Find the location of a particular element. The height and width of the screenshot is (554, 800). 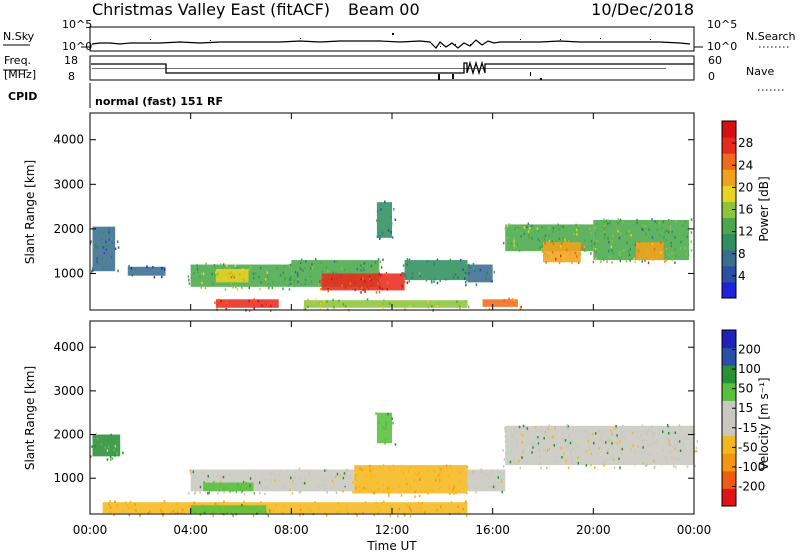

noise-panel: N.Sky 10^5 10^0 10^5 10^0 N.Search is located at coordinates (399, 35).